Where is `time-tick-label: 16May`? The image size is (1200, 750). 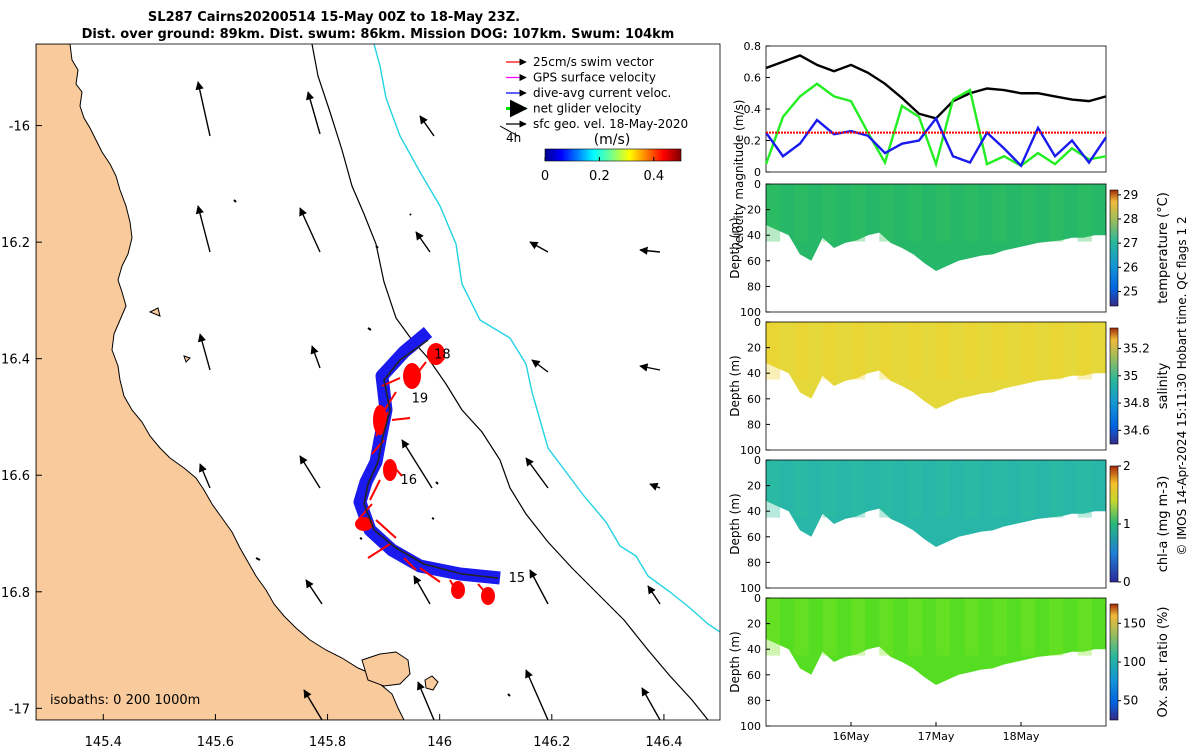
time-tick-label: 16May is located at coordinates (851, 736).